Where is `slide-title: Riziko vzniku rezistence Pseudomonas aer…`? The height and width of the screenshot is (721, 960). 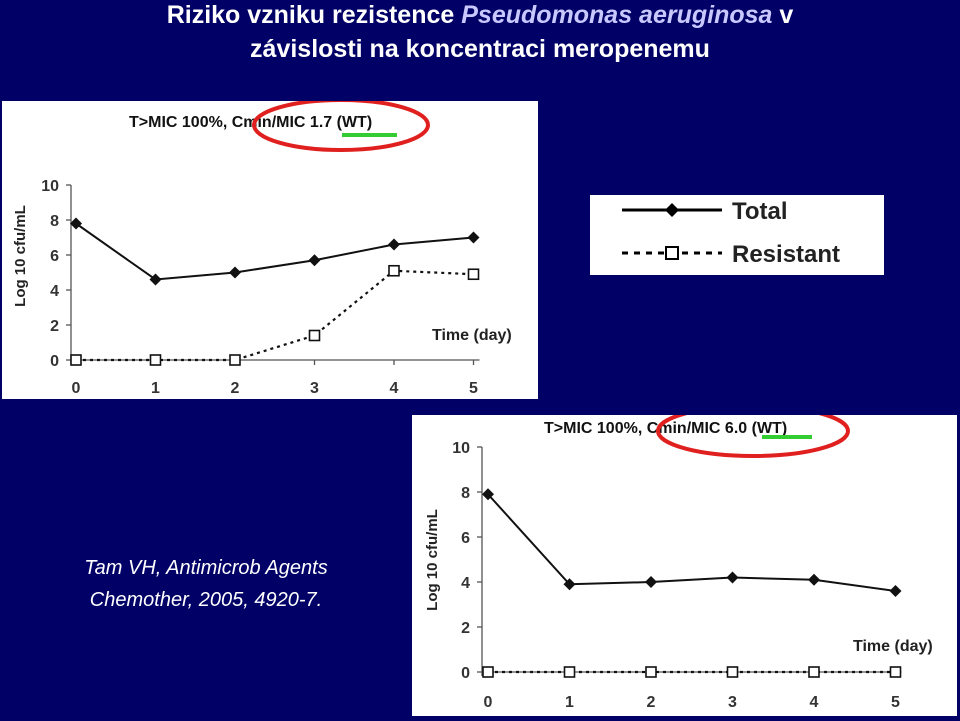 slide-title: Riziko vzniku rezistence Pseudomonas aer… is located at coordinates (480, 33).